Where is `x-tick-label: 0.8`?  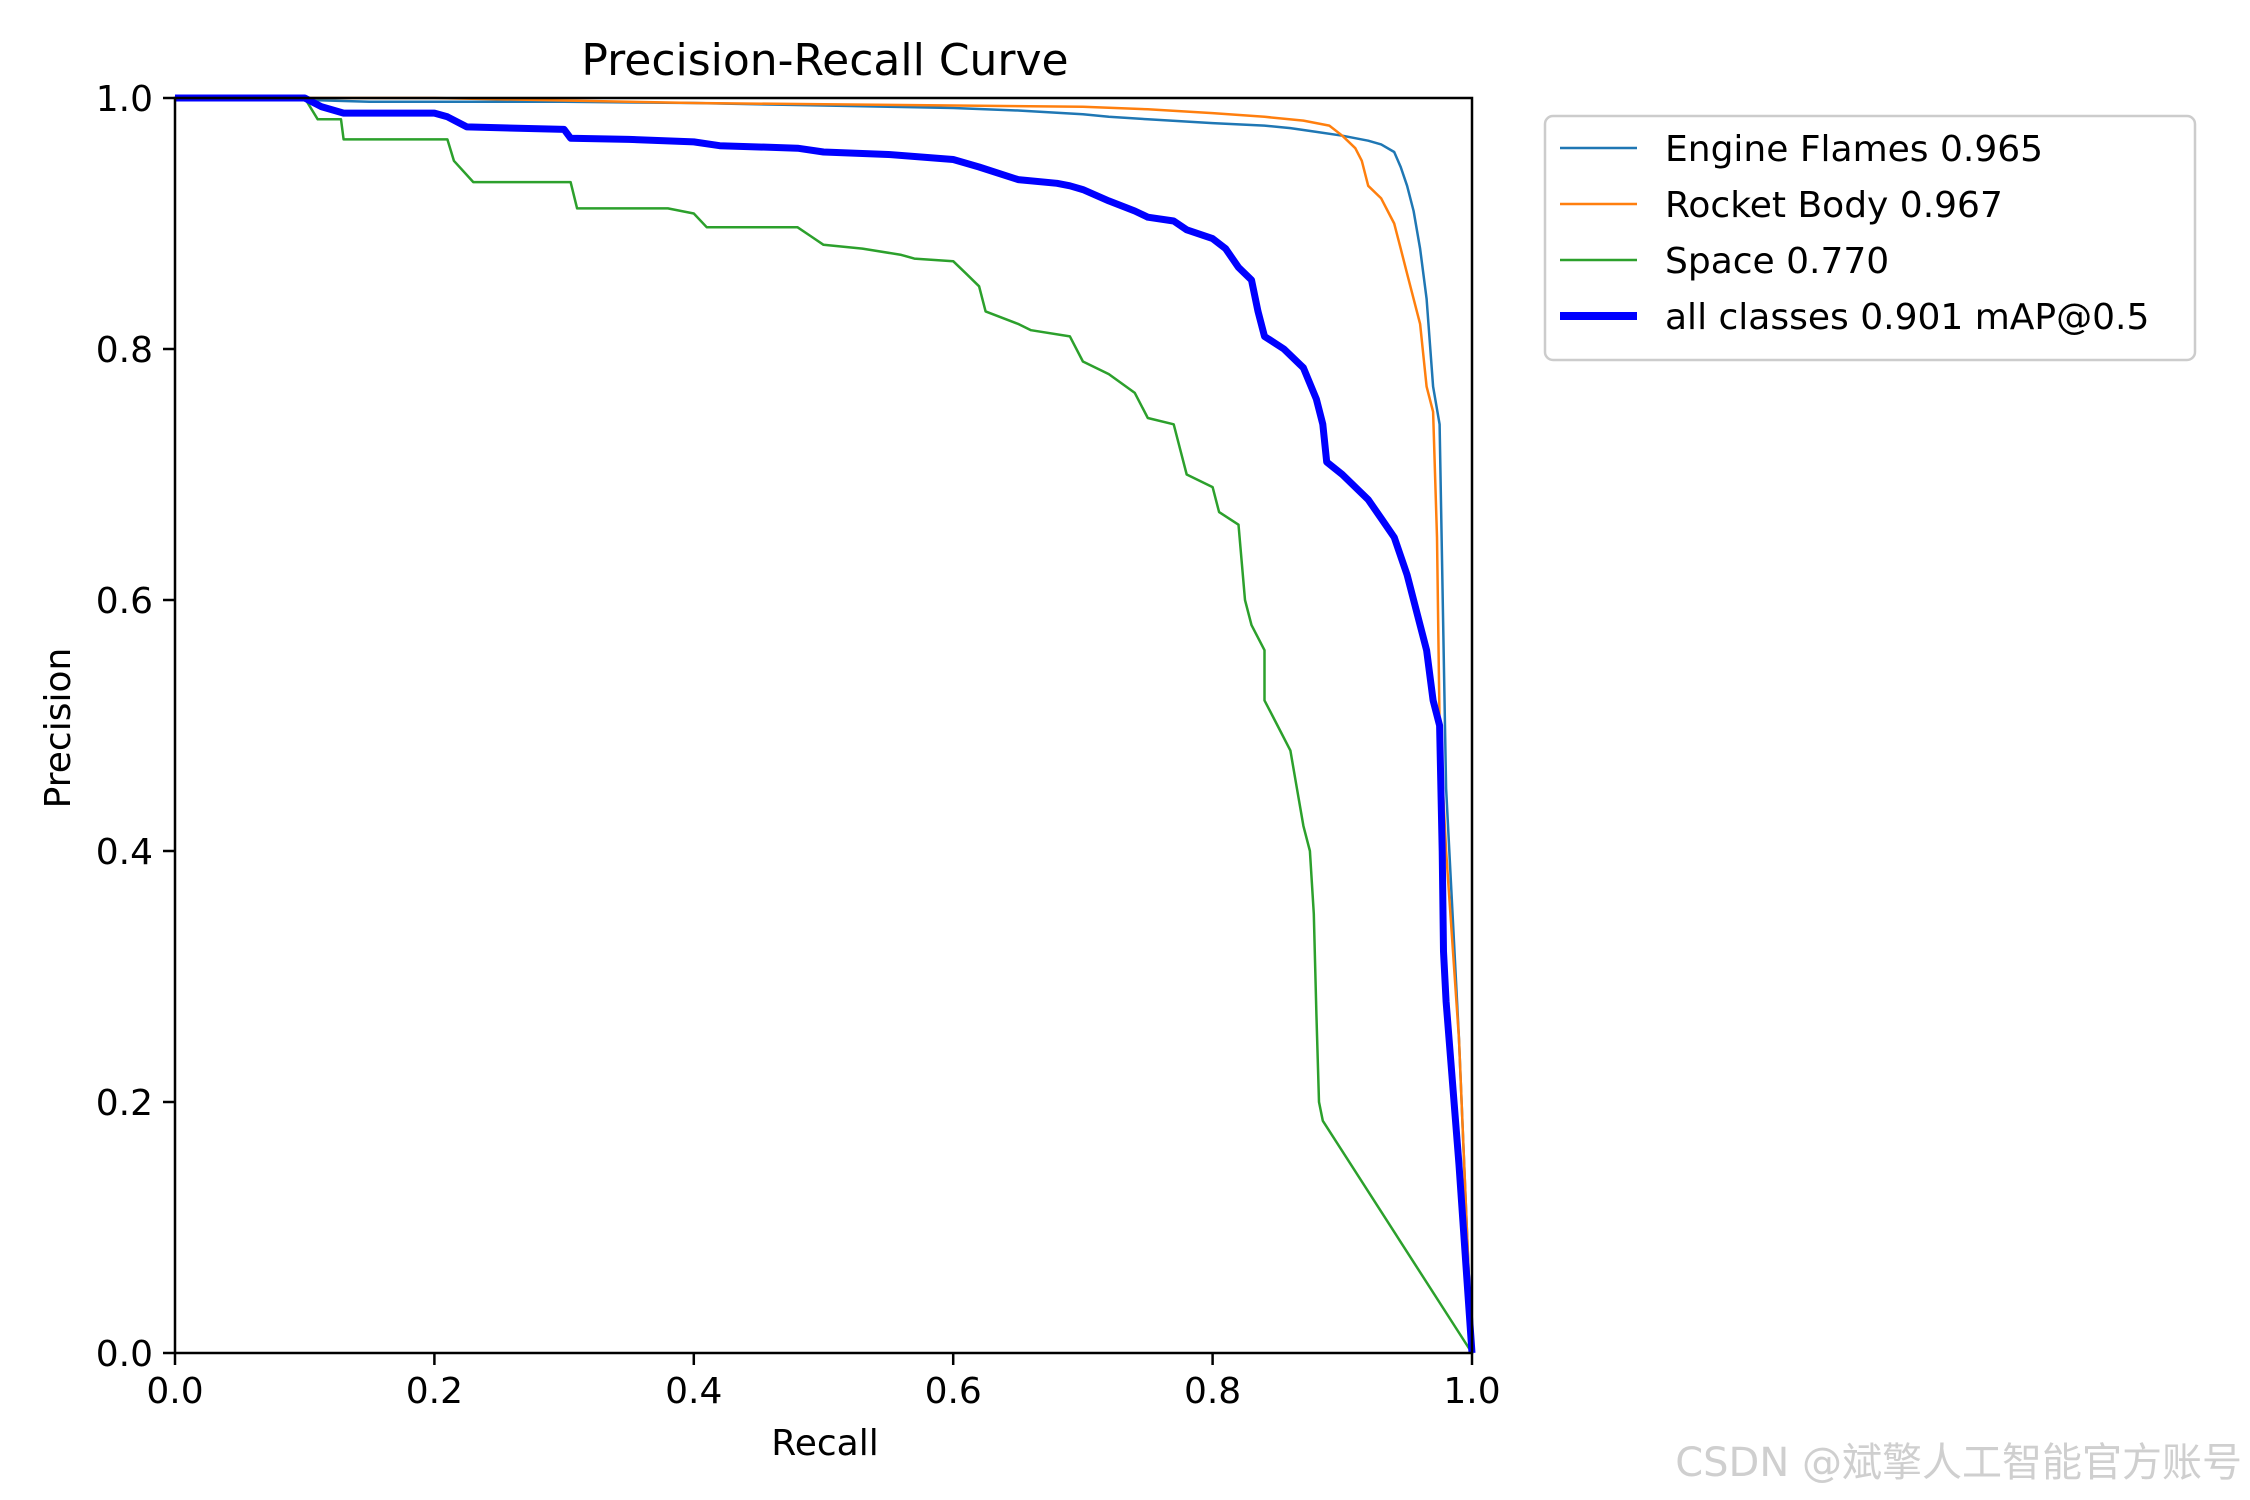
x-tick-label: 0.8 is located at coordinates (1212, 1391).